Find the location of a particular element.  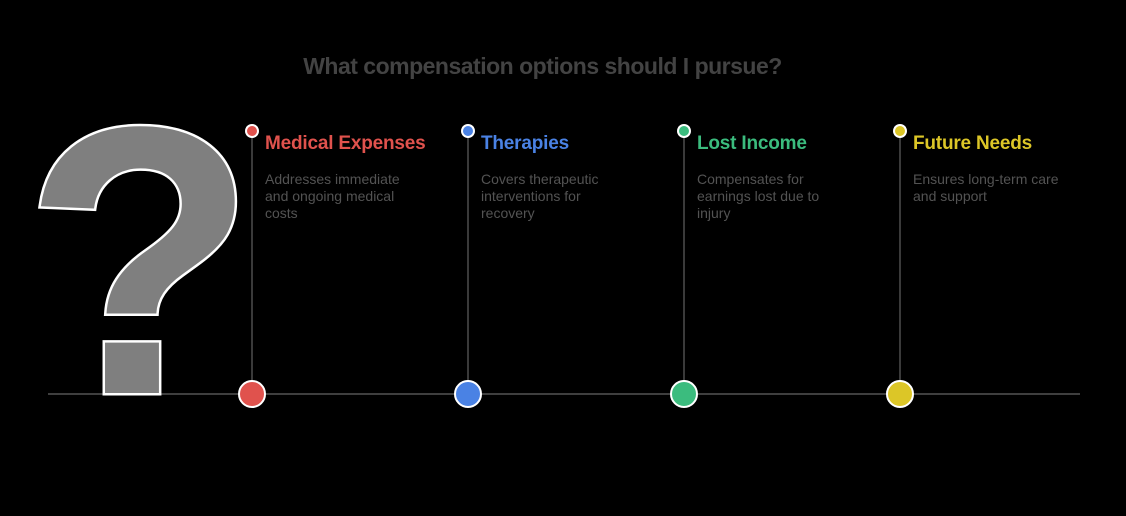

timeline-axis-line is located at coordinates (564, 394).